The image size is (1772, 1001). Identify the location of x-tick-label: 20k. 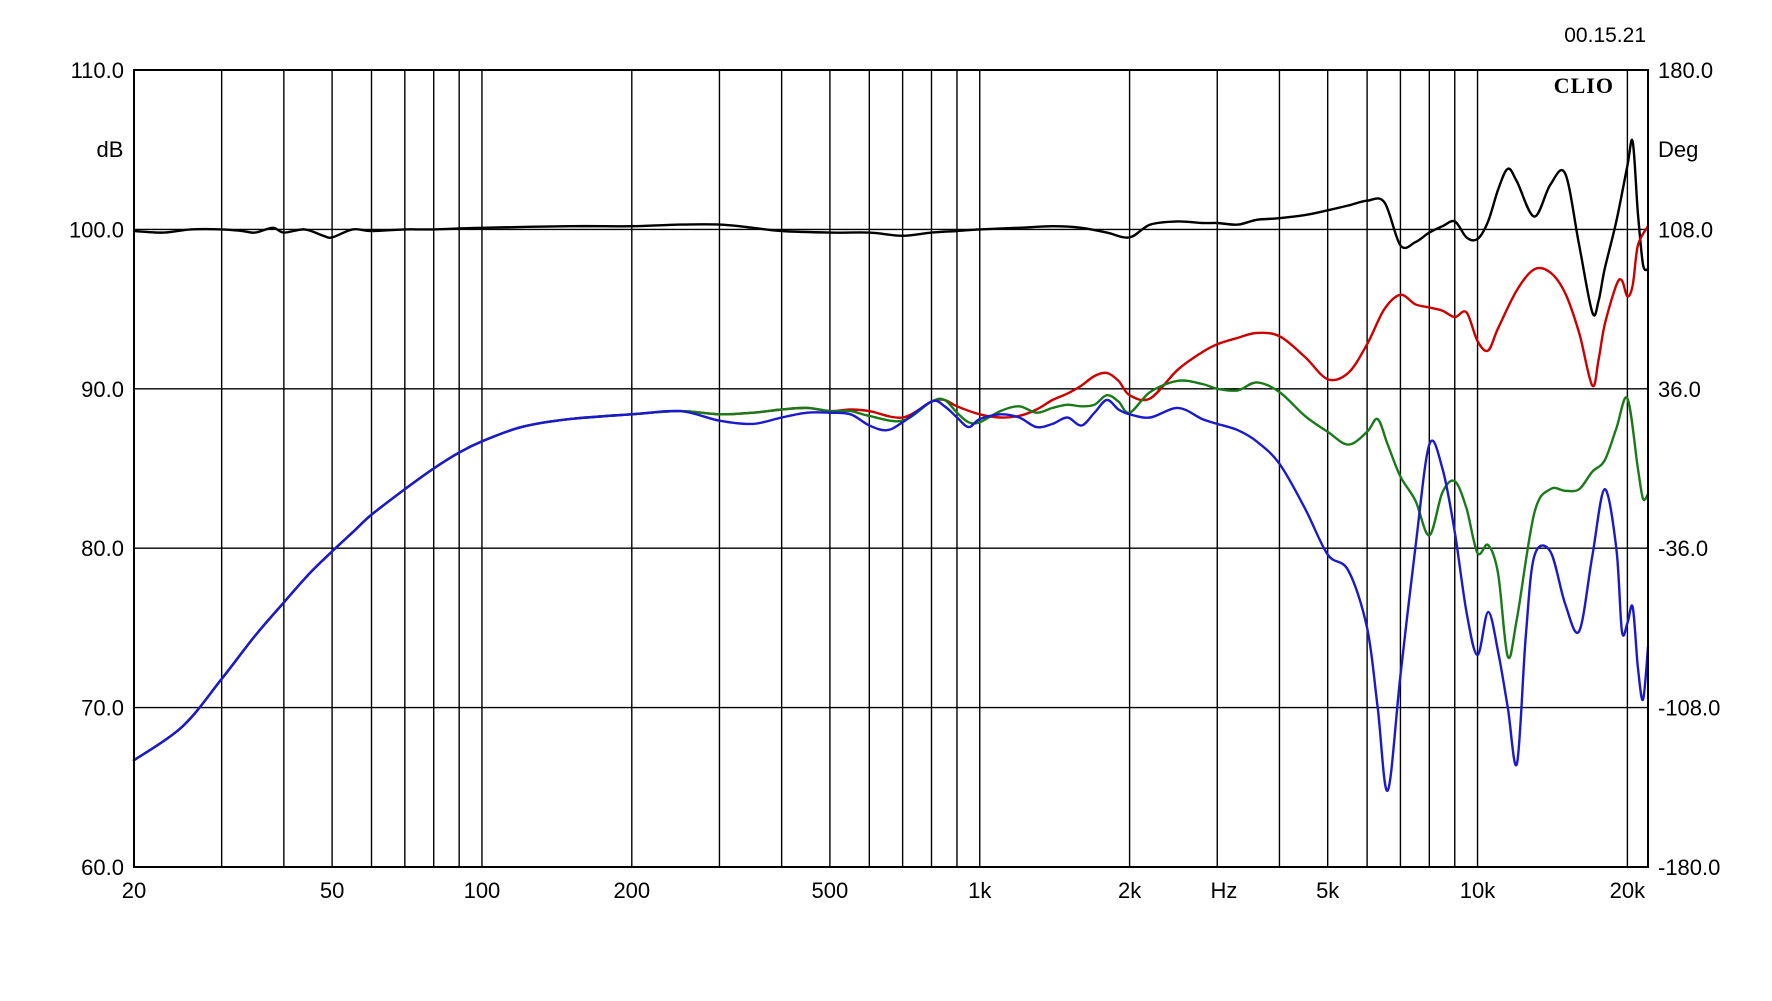
(1628, 890).